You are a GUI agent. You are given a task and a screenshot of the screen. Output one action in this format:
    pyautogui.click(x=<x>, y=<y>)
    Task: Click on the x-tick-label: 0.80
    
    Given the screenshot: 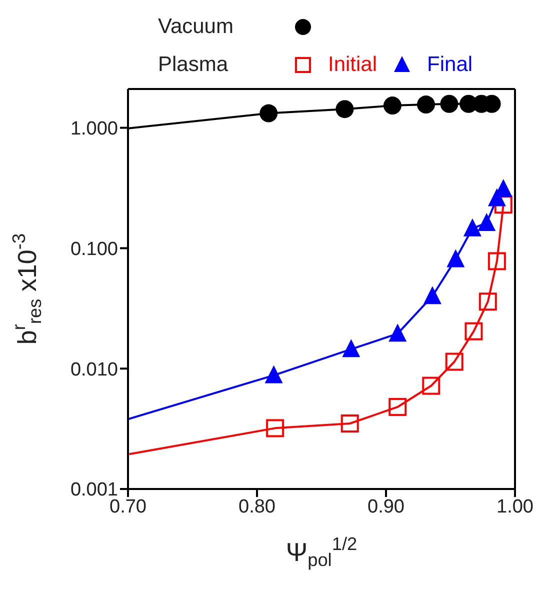 What is the action you would take?
    pyautogui.click(x=257, y=507)
    